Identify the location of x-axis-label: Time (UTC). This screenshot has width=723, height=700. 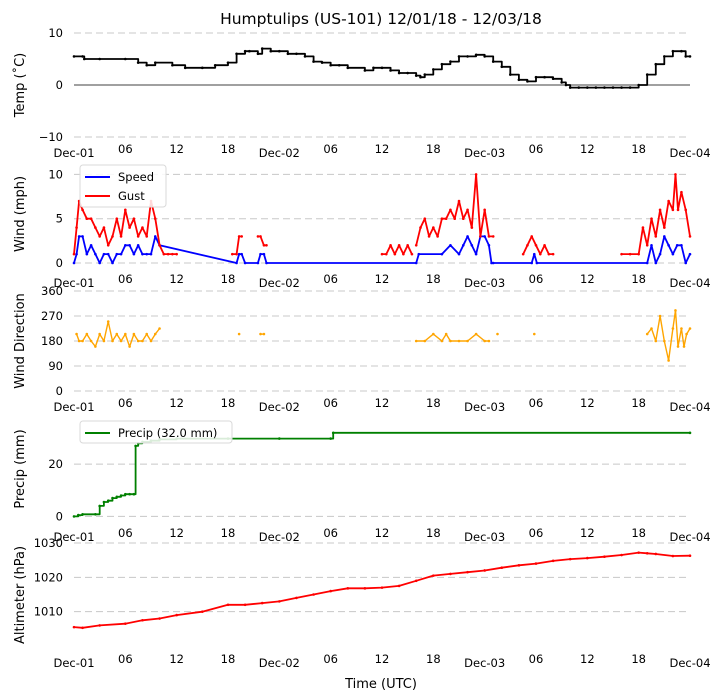
(380, 684).